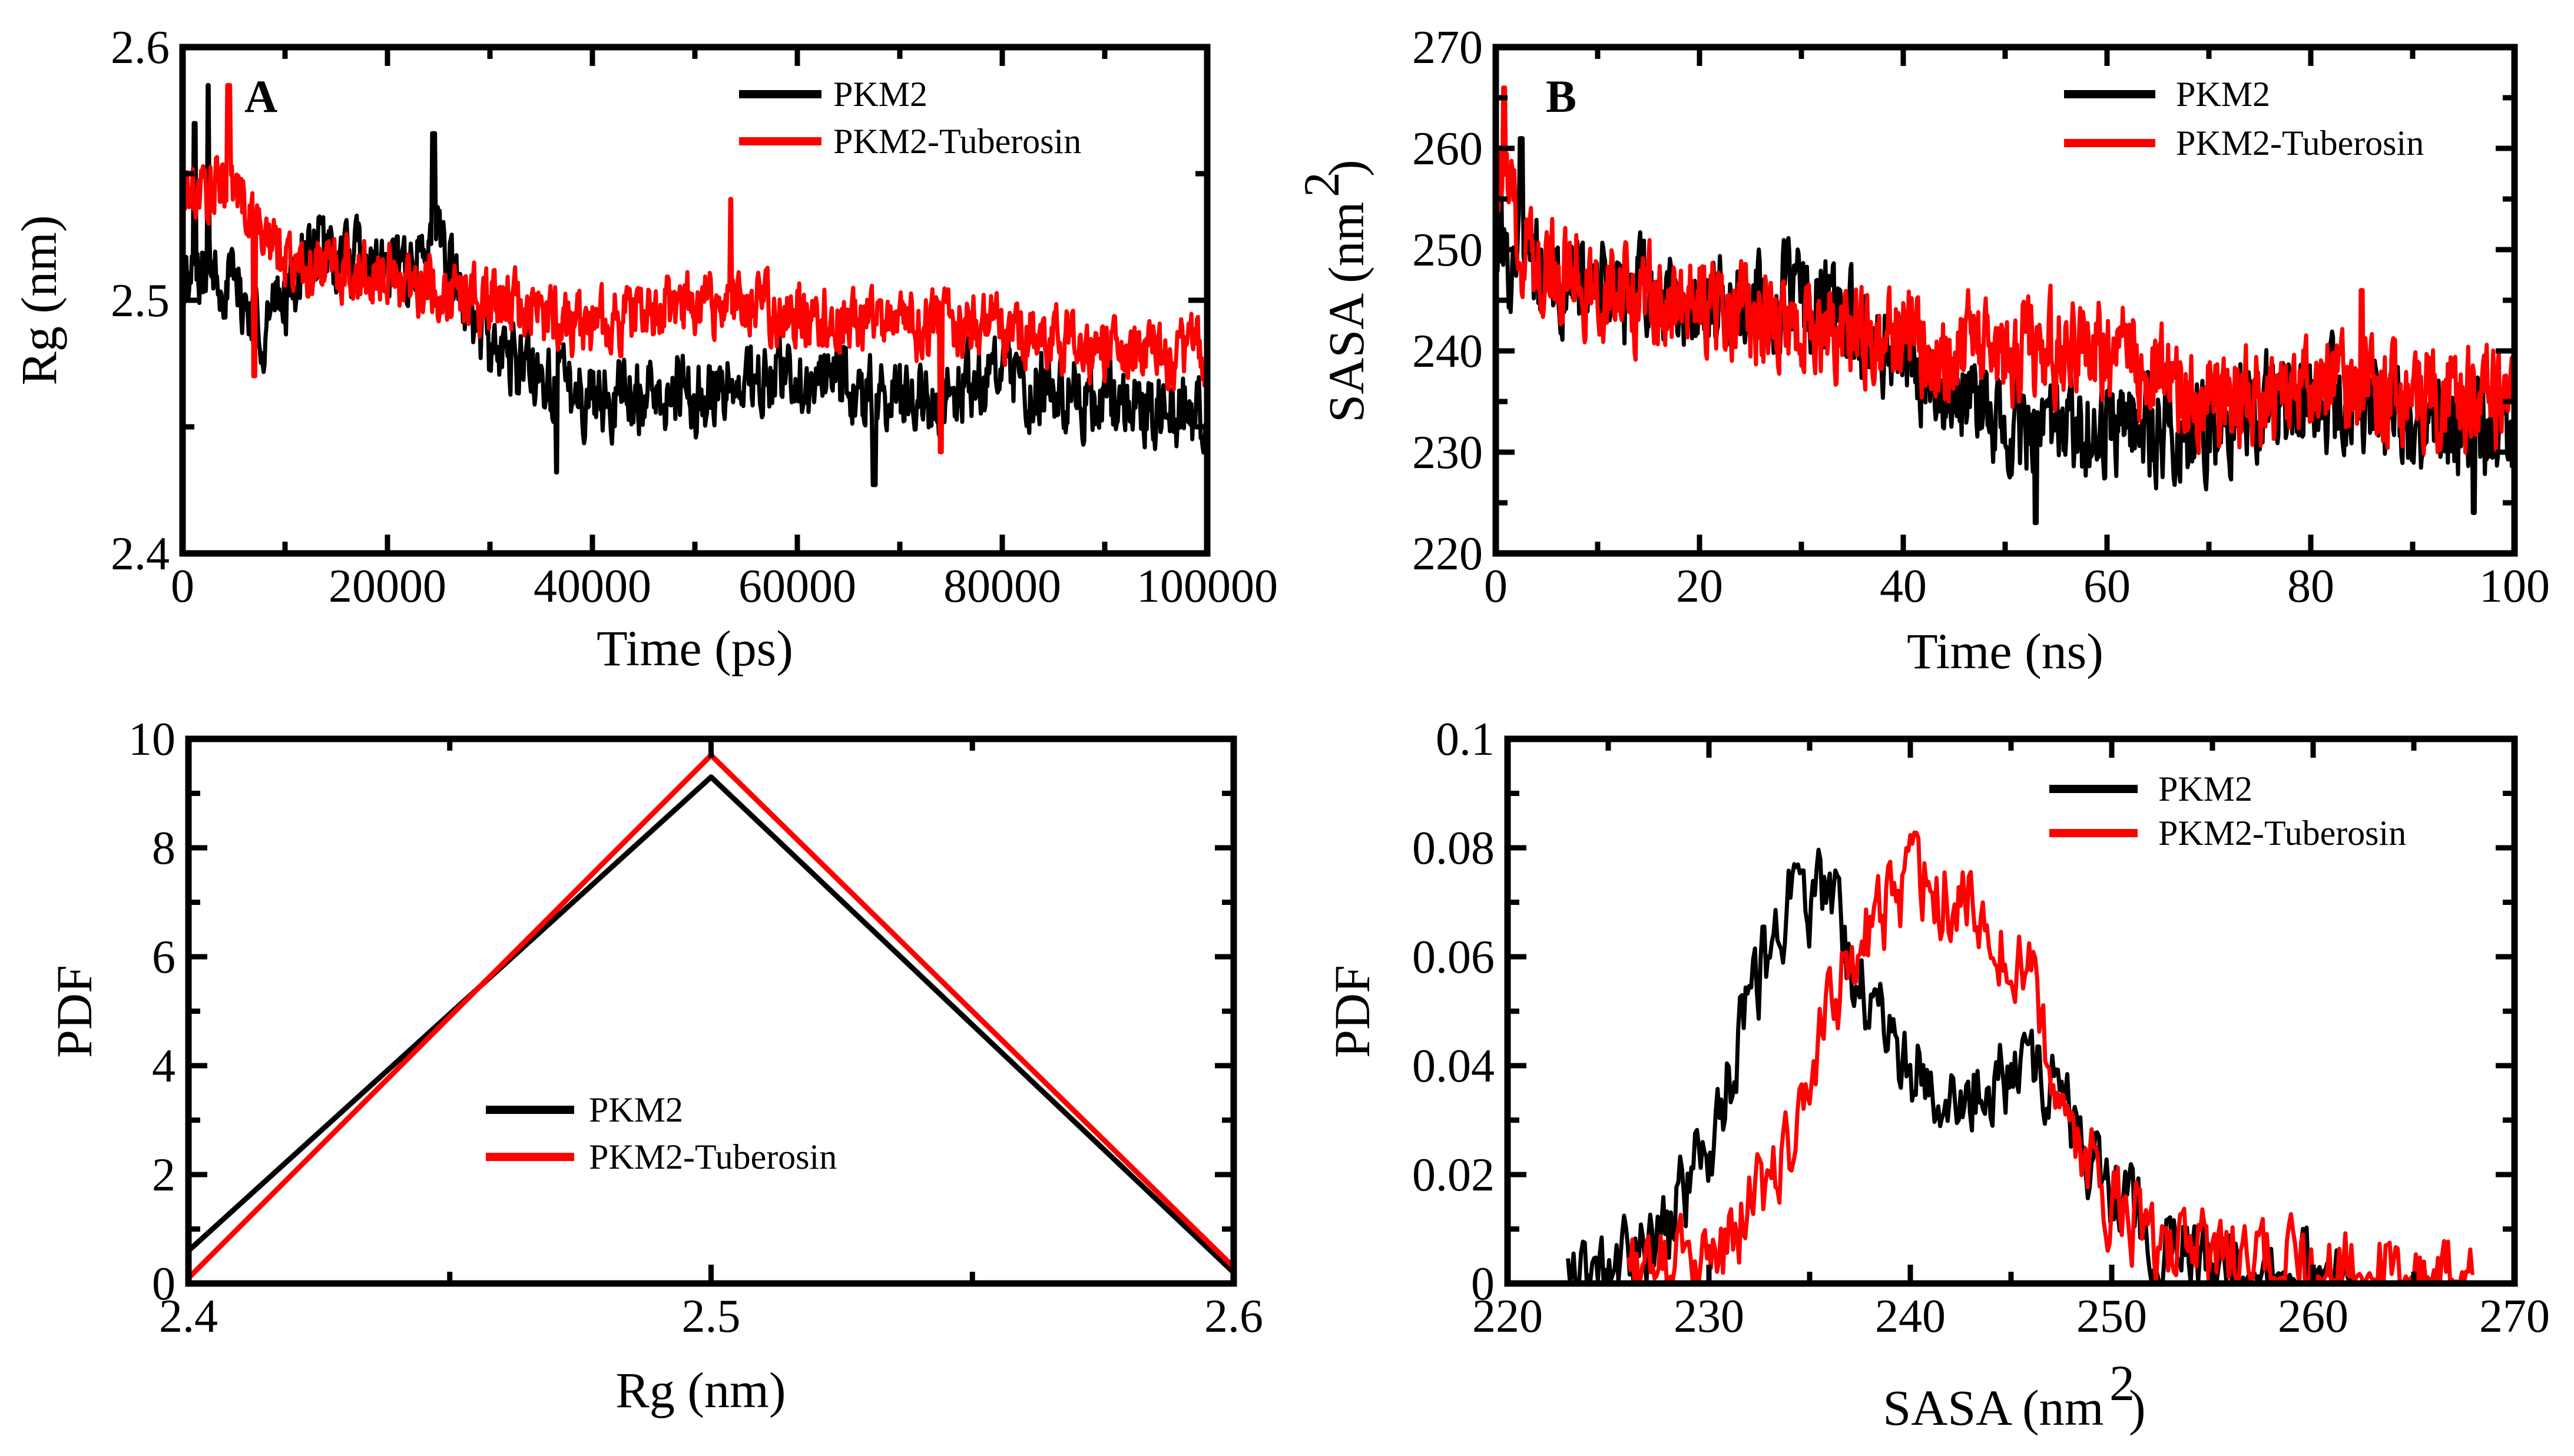  Describe the element at coordinates (1993, 1408) in the screenshot. I see `panel-d-x-axis-title: SASA (nm` at that location.